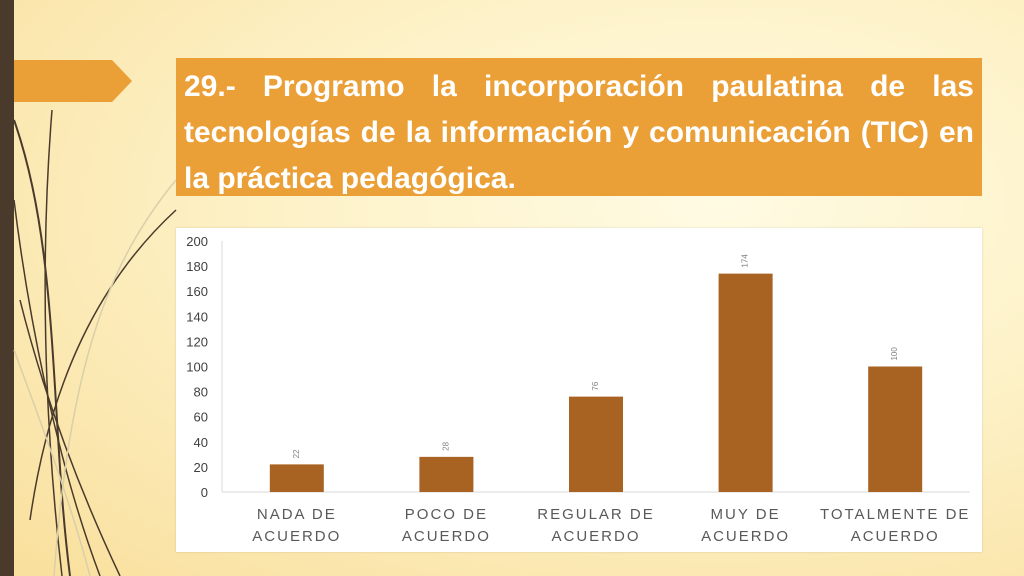 This screenshot has height=576, width=1024. I want to click on category-label: POCO DE, so click(446, 514).